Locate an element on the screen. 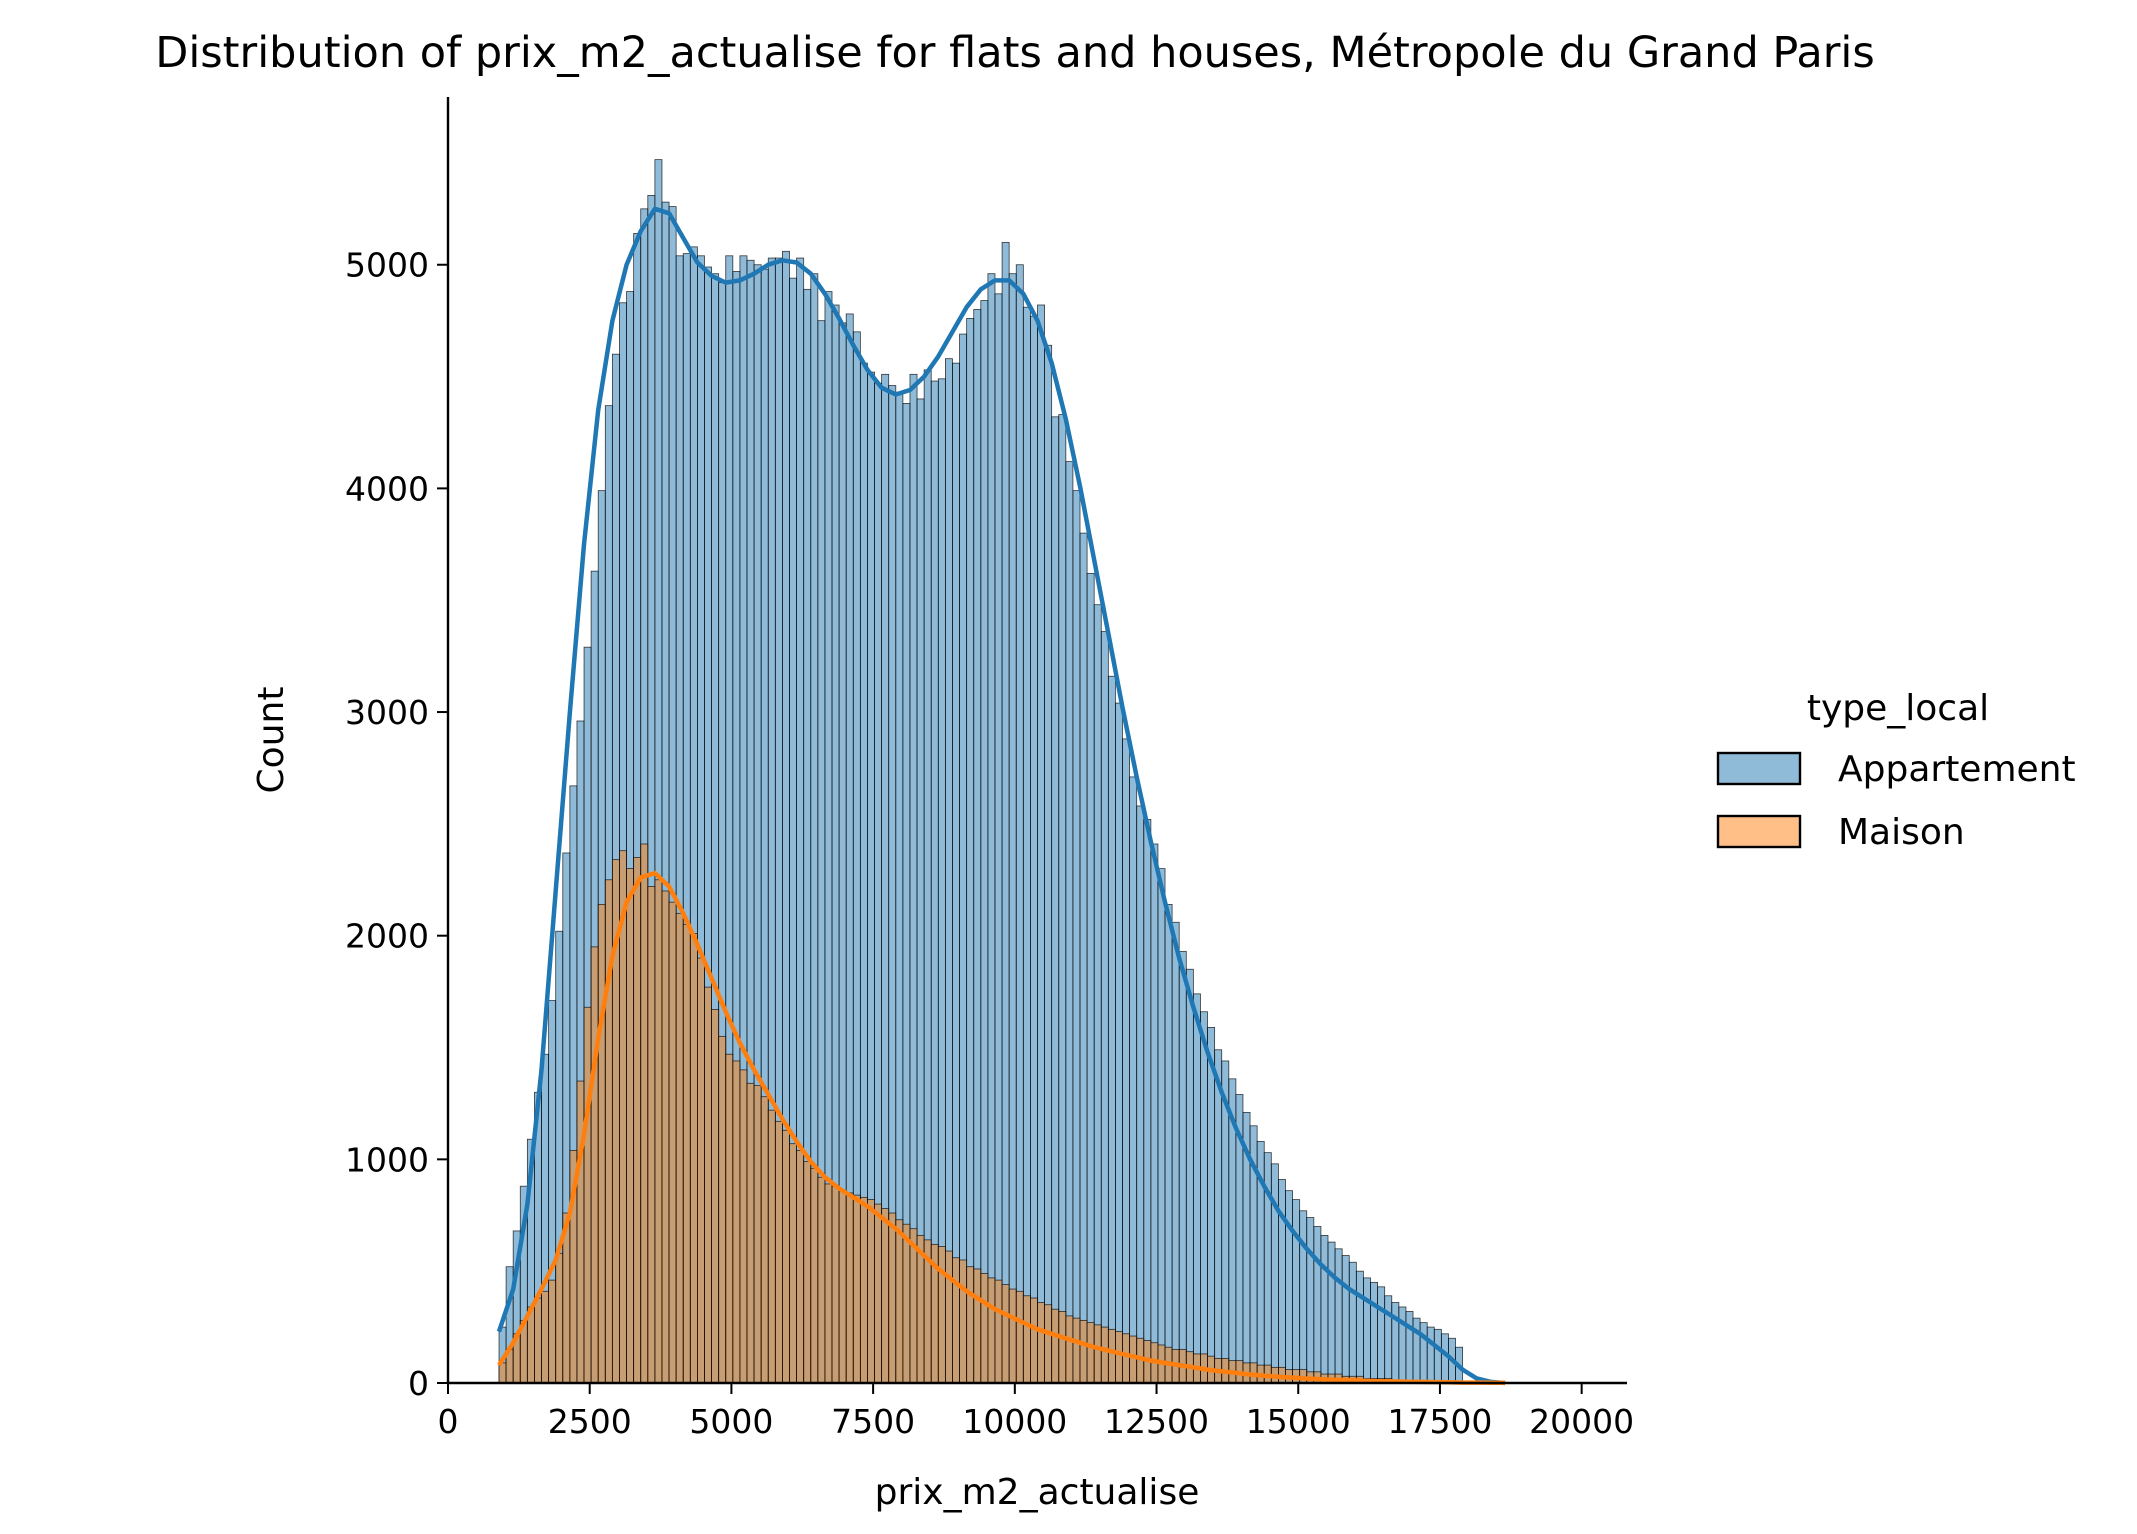  x-tick-label-7500: 7500 is located at coordinates (873, 1421).